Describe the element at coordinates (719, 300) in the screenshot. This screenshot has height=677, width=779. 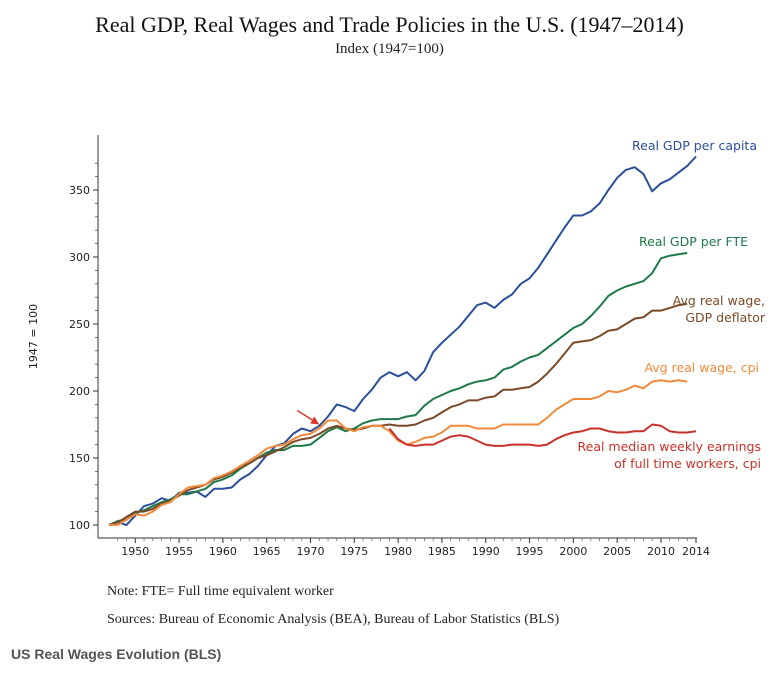
I see `series-label-3: Avg real wage,` at that location.